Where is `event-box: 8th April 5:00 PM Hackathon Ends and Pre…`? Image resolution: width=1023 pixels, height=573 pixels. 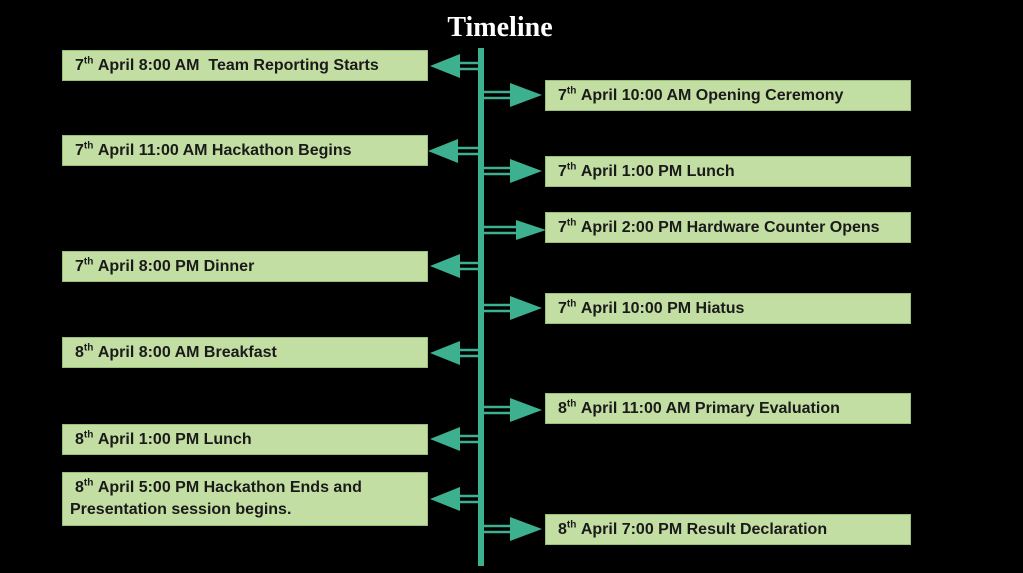
event-box: 8th April 5:00 PM Hackathon Ends and Pre… is located at coordinates (245, 499).